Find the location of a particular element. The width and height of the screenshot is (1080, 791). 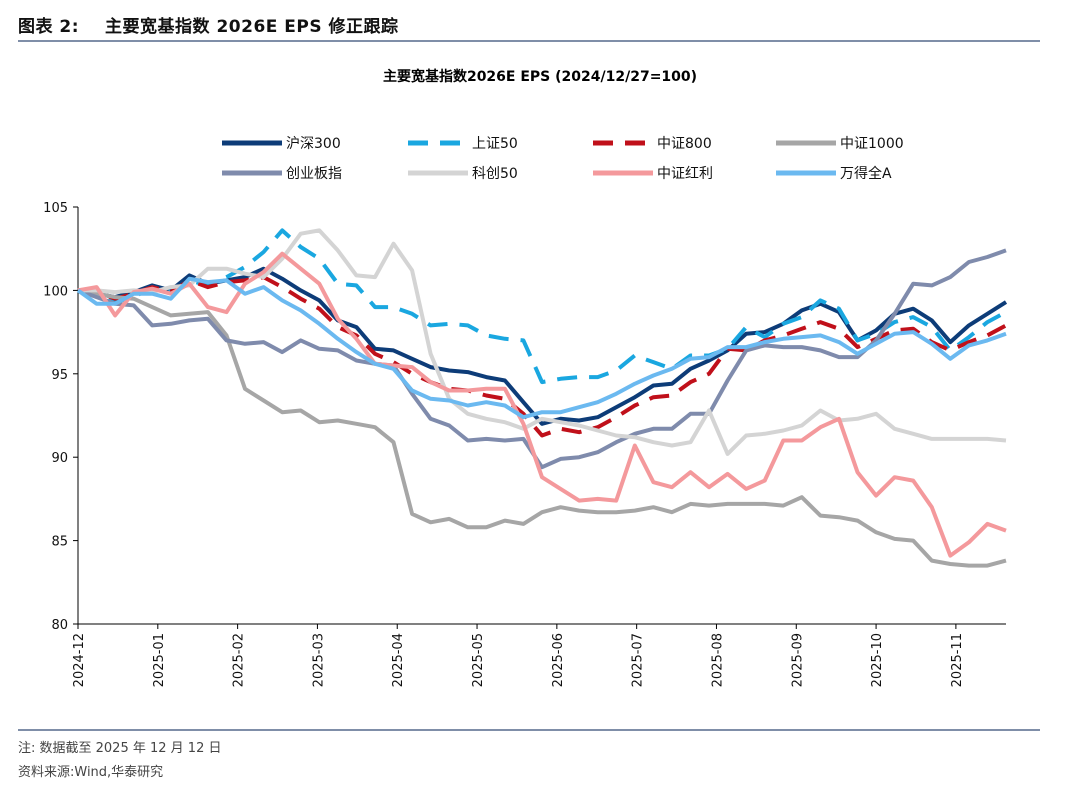

legend-label: 沪深300 is located at coordinates (313, 144).